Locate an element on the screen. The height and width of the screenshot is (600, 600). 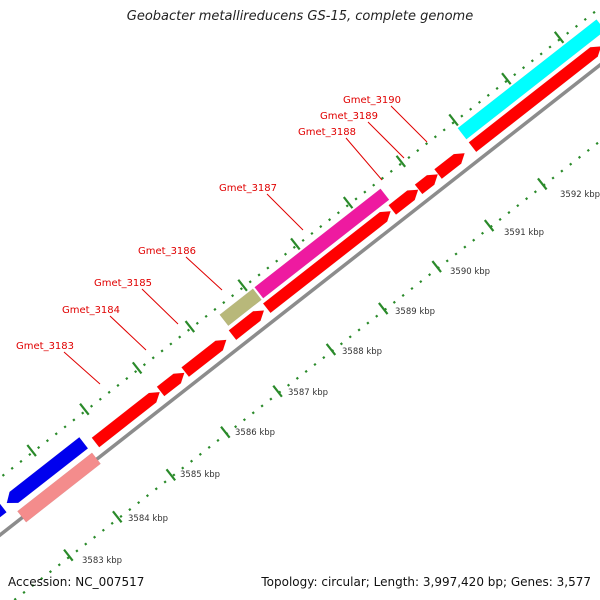
gene-label-3: Gmet_3185 is located at coordinates (123, 283).